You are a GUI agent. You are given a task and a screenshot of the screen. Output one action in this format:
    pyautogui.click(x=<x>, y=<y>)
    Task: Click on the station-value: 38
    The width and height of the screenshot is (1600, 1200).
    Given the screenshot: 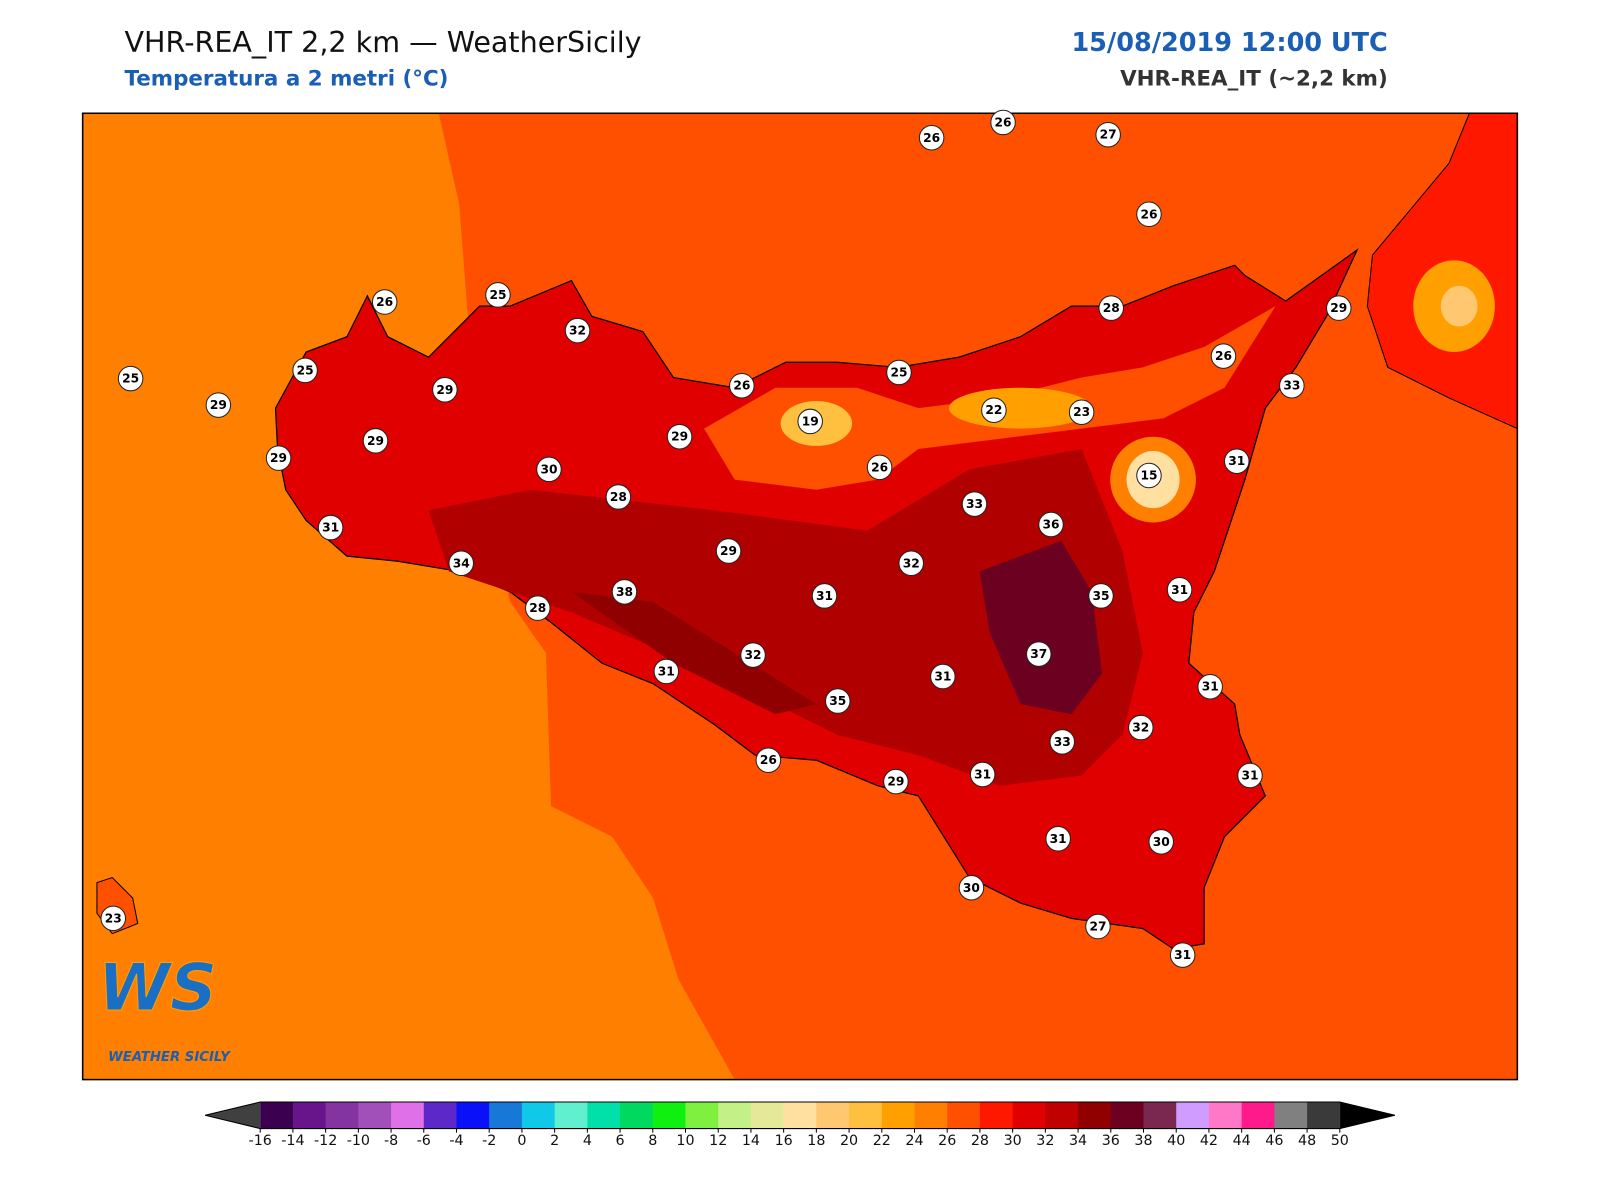 What is the action you would take?
    pyautogui.click(x=624, y=592)
    